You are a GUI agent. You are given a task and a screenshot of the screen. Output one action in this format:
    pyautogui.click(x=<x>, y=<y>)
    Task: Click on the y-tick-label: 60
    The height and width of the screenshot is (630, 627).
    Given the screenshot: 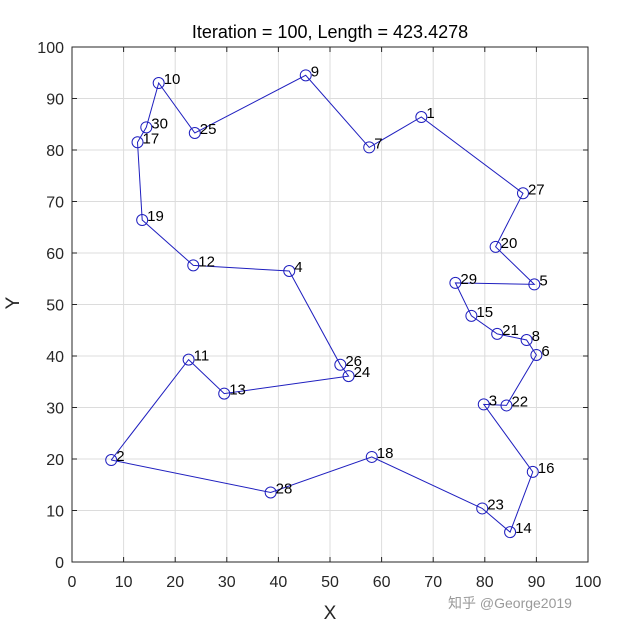 What is the action you would take?
    pyautogui.click(x=55, y=254)
    